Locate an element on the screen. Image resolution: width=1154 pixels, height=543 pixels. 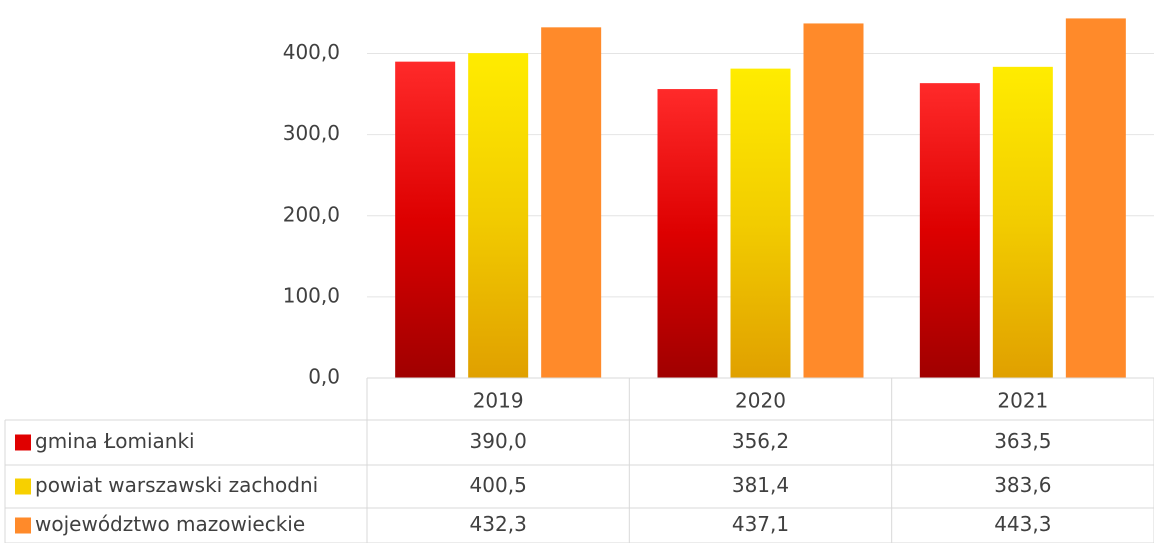
x-tick-label: 2019 is located at coordinates (498, 401).